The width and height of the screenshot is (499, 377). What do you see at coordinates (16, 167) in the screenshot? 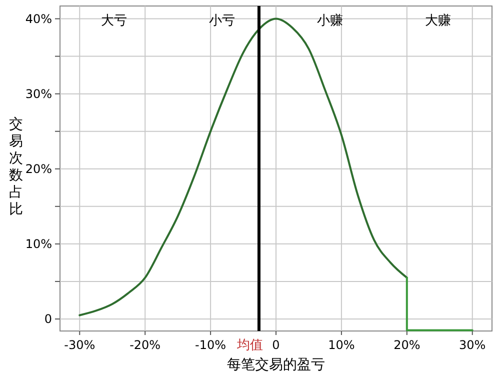
I see `y-axis-title: 交易次数占比` at bounding box center [16, 167].